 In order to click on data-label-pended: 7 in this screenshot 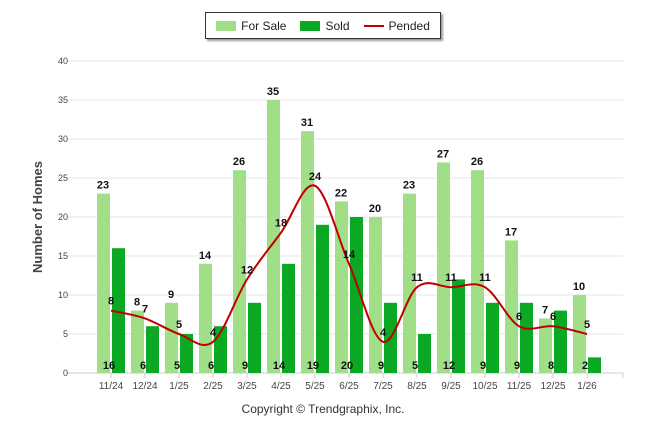, I will do `click(145, 309)`.